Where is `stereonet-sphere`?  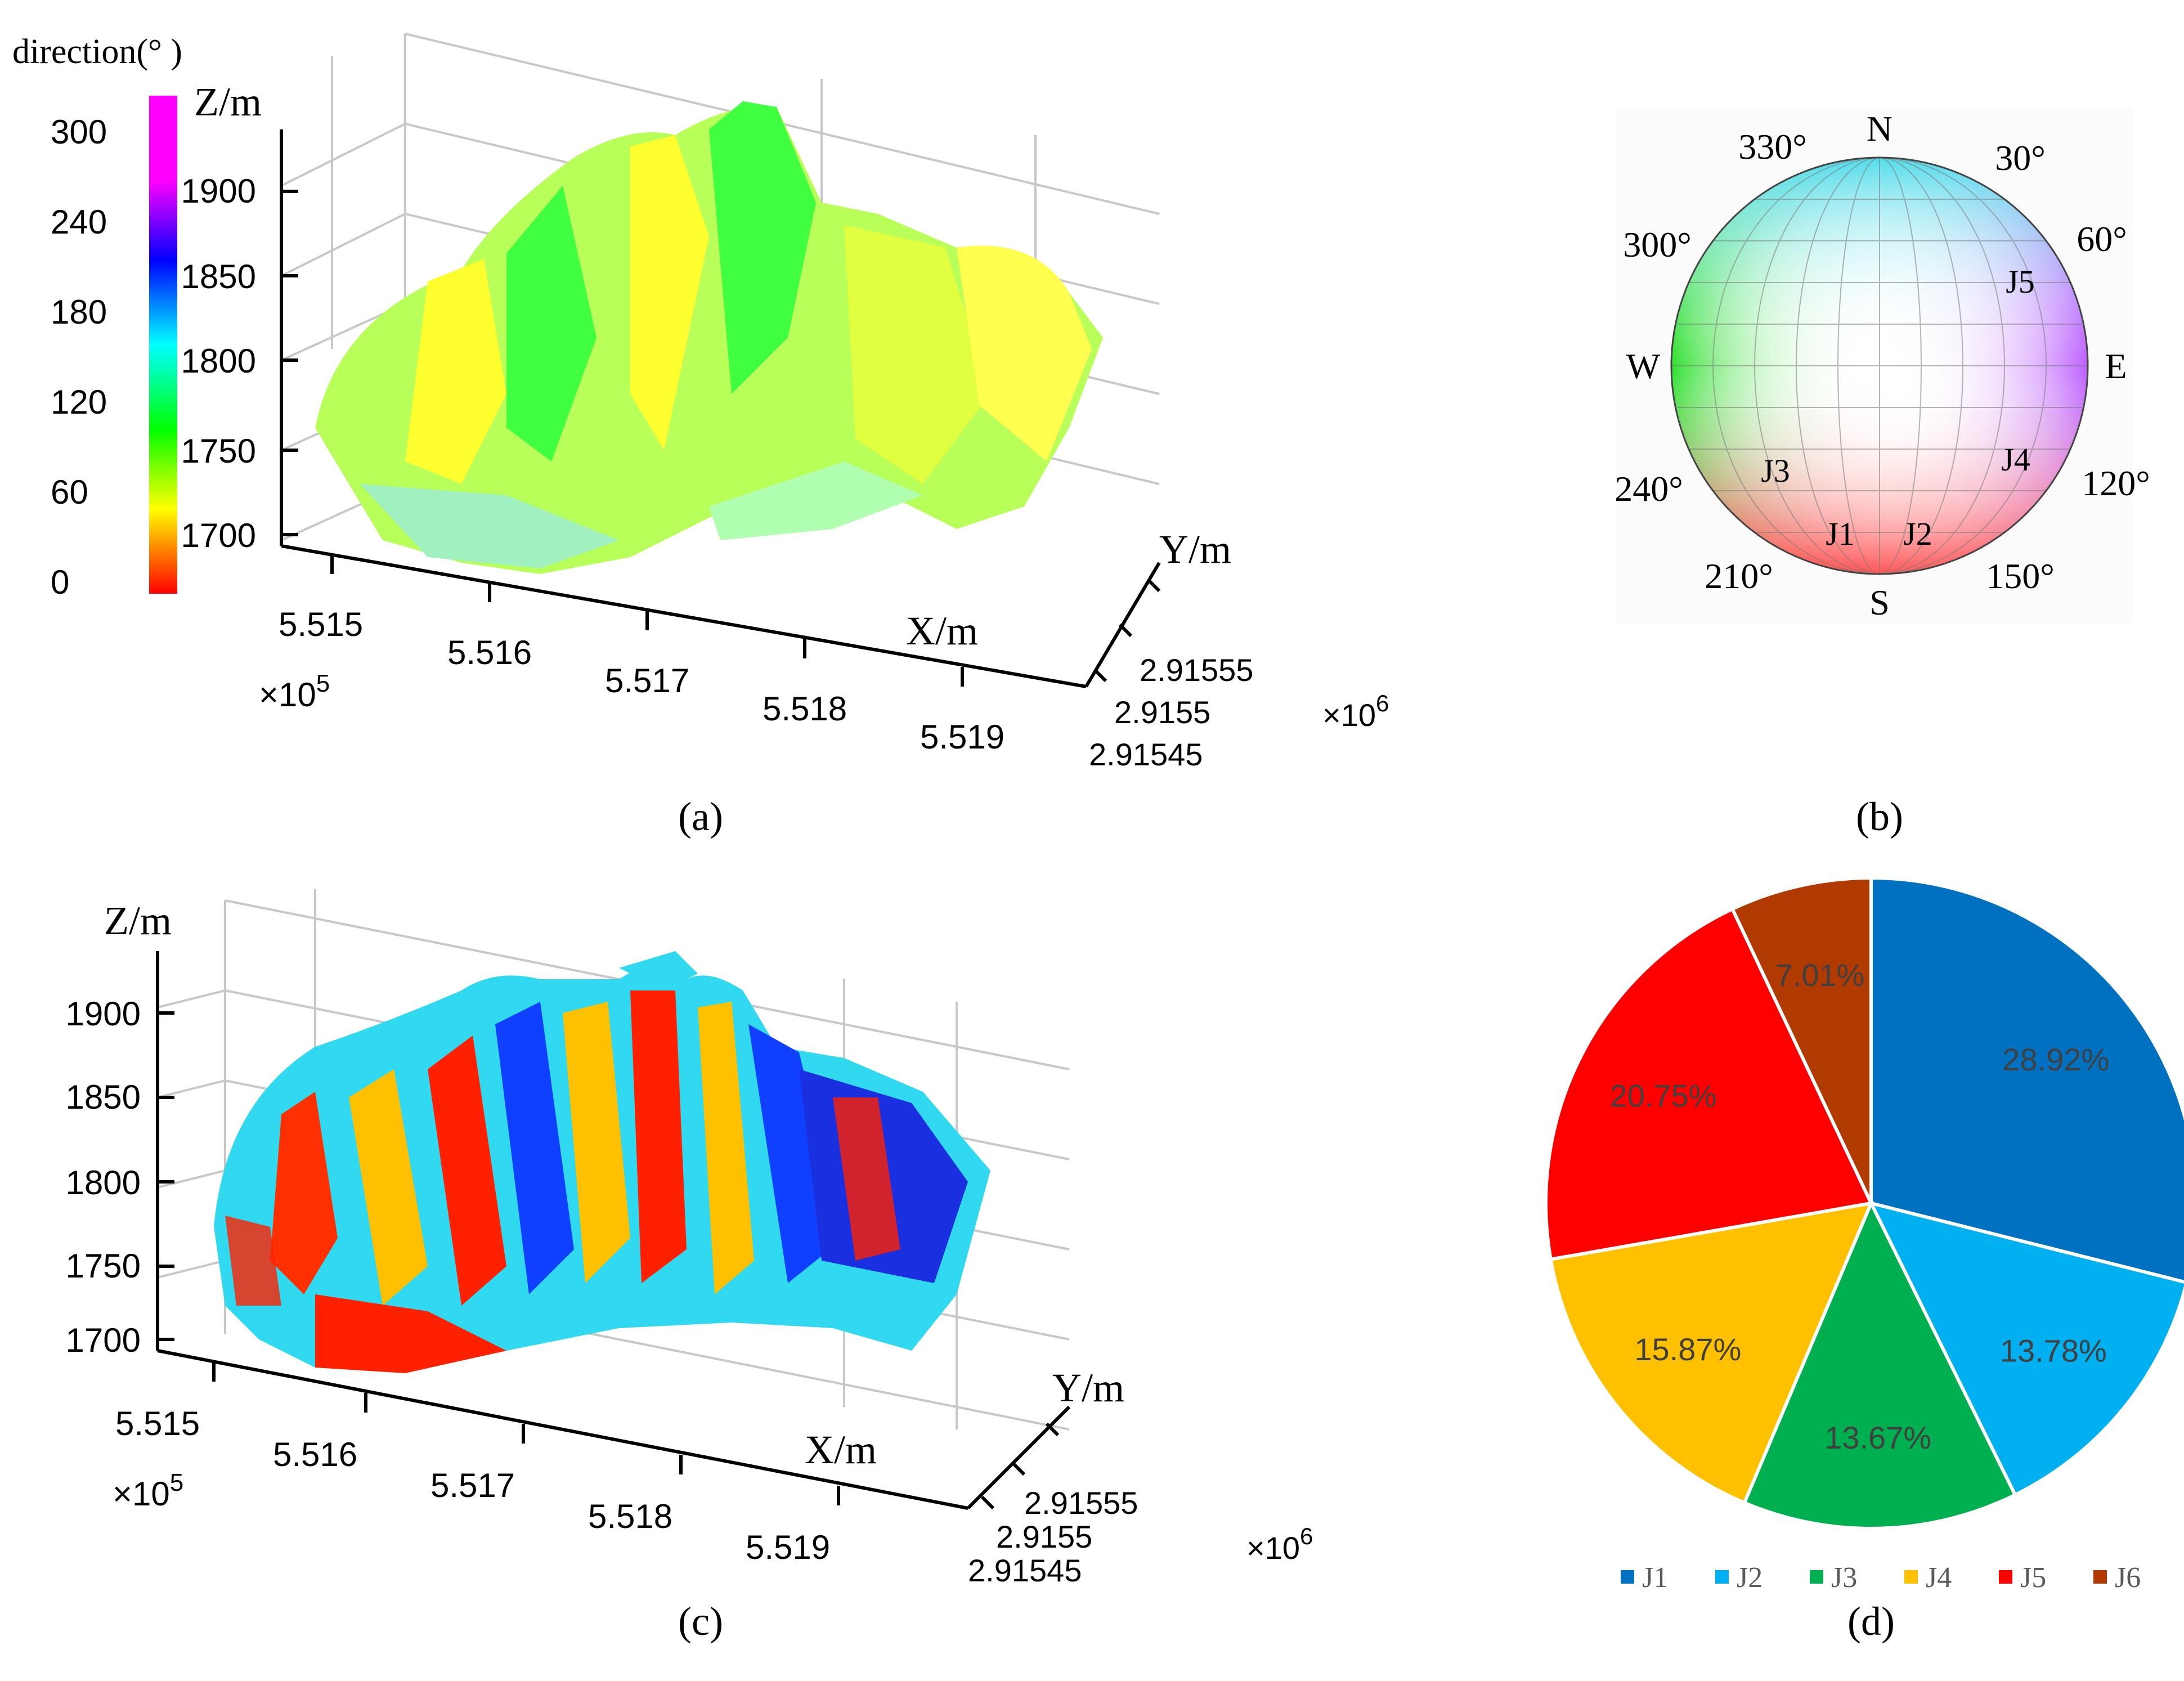
stereonet-sphere is located at coordinates (1879, 366).